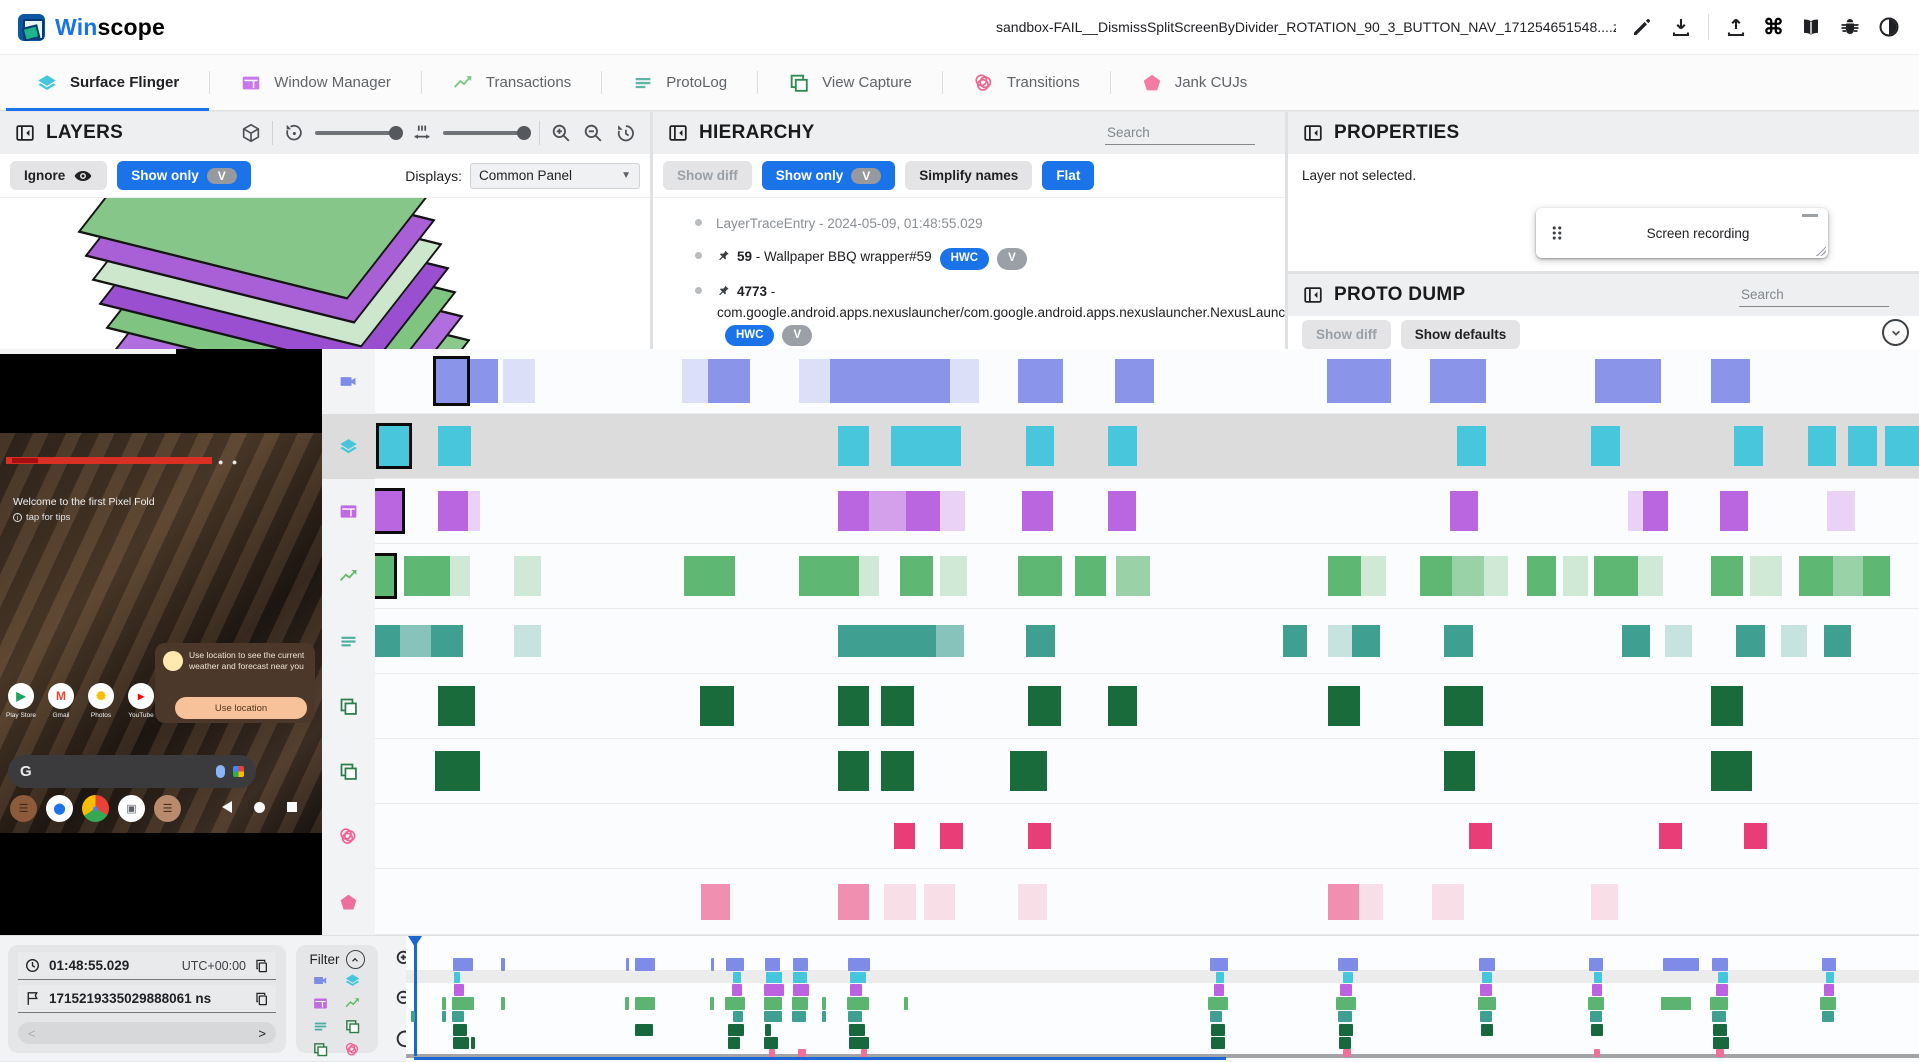  Describe the element at coordinates (294, 133) in the screenshot. I see `rotation-icon` at that location.